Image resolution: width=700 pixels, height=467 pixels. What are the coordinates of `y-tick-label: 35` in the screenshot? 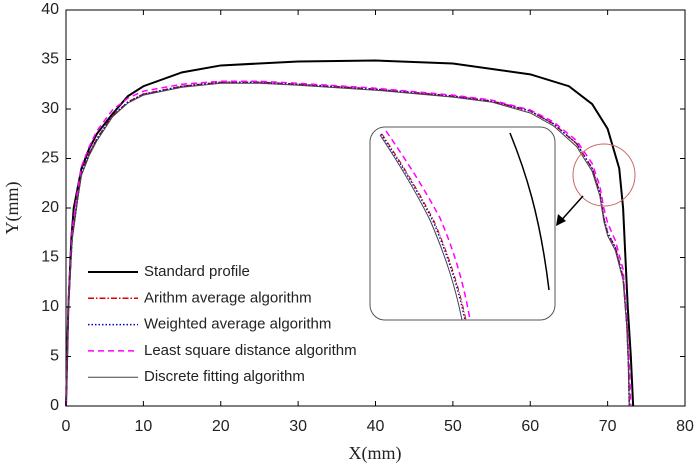 It's located at (50, 59).